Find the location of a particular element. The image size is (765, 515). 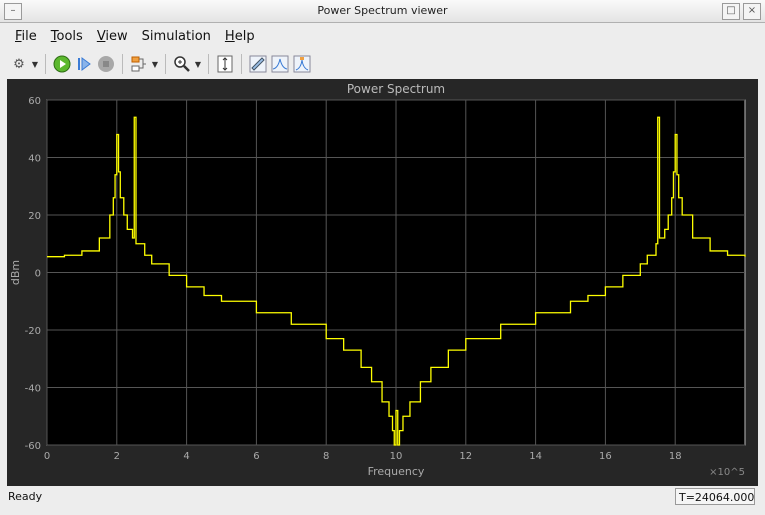

x-tick-label: 0 is located at coordinates (47, 456).